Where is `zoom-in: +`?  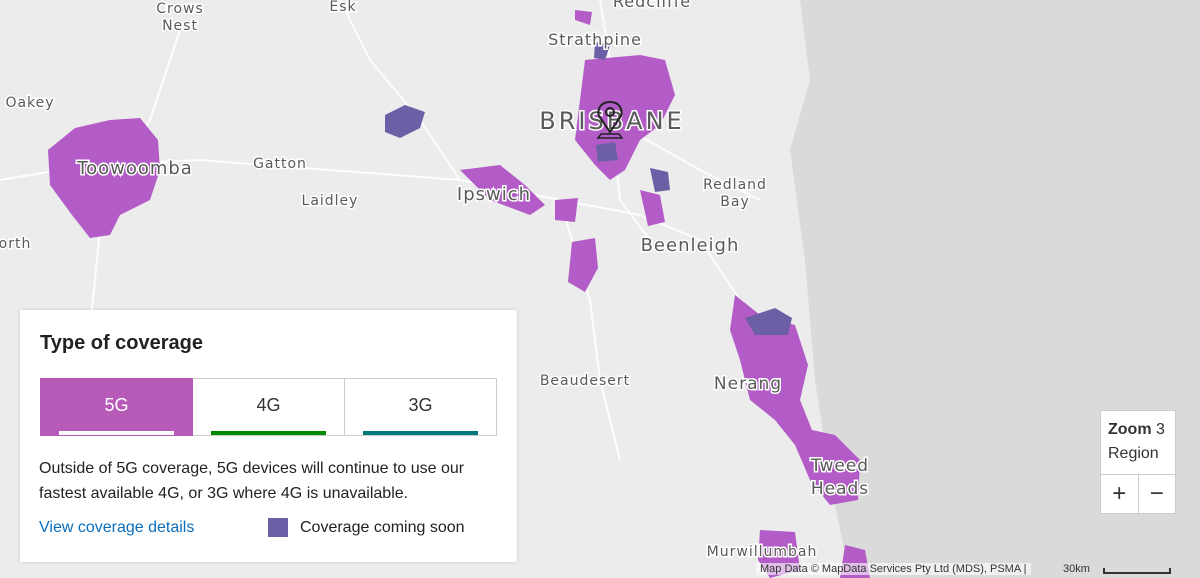
zoom-in: + is located at coordinates (1119, 493).